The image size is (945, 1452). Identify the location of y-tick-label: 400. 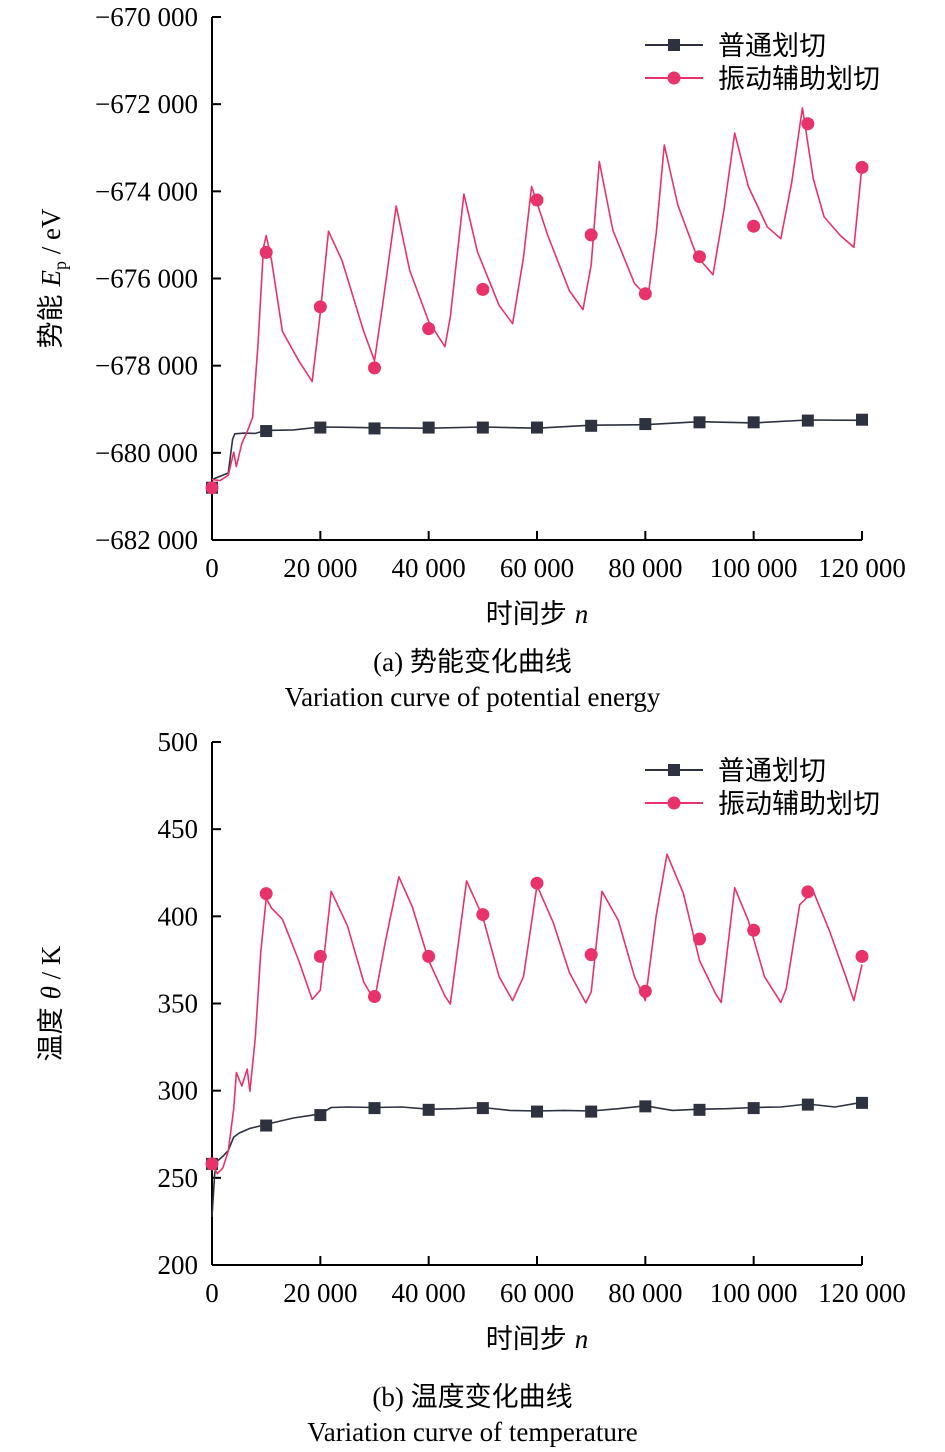
(178, 916).